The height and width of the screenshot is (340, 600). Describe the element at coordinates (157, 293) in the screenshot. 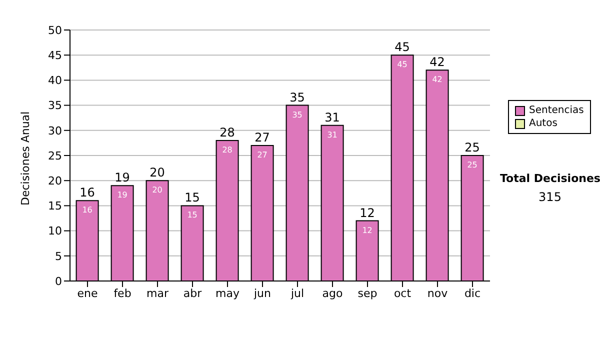

I see `x-tick-label: mar` at that location.